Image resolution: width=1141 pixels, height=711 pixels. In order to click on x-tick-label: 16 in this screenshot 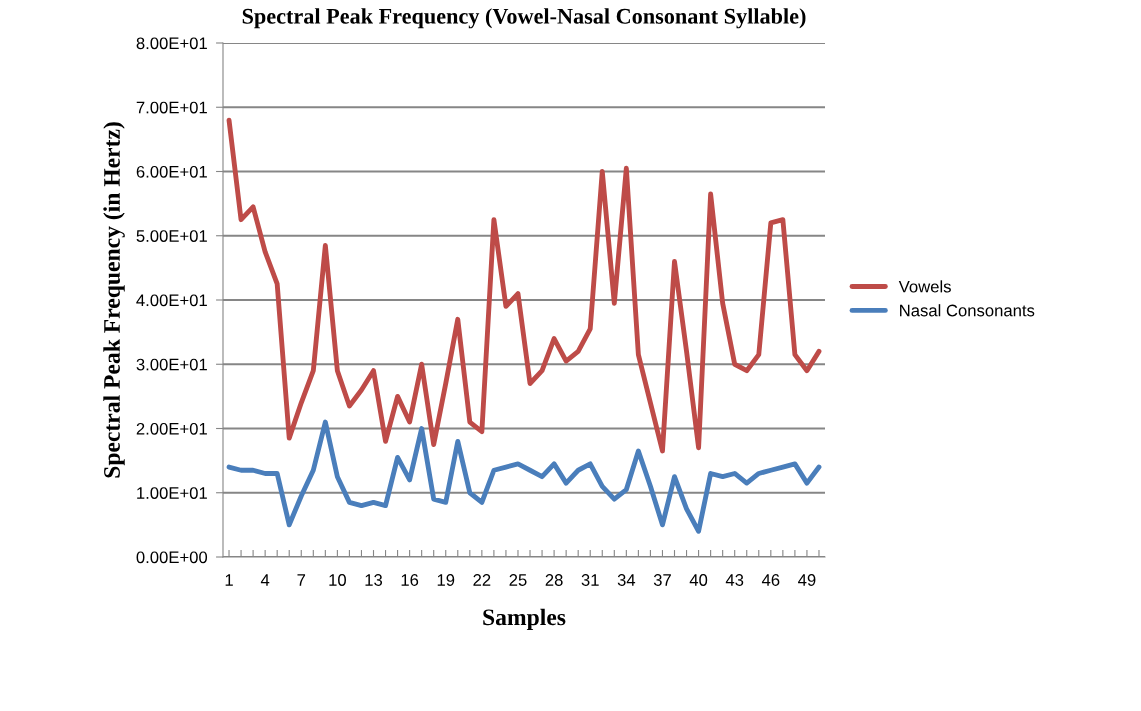, I will do `click(410, 580)`.